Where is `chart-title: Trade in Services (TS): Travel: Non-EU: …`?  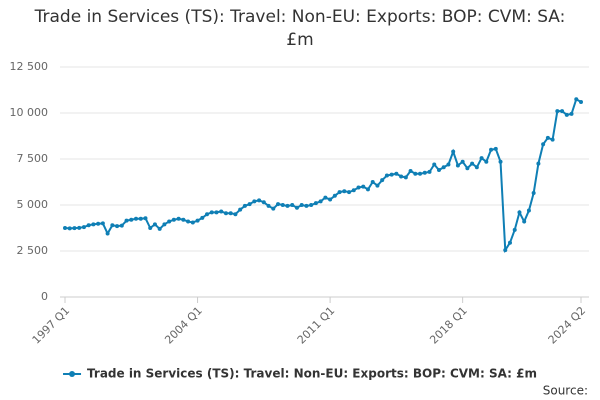
chart-title: Trade in Services (TS): Travel: Non-EU: … is located at coordinates (300, 28).